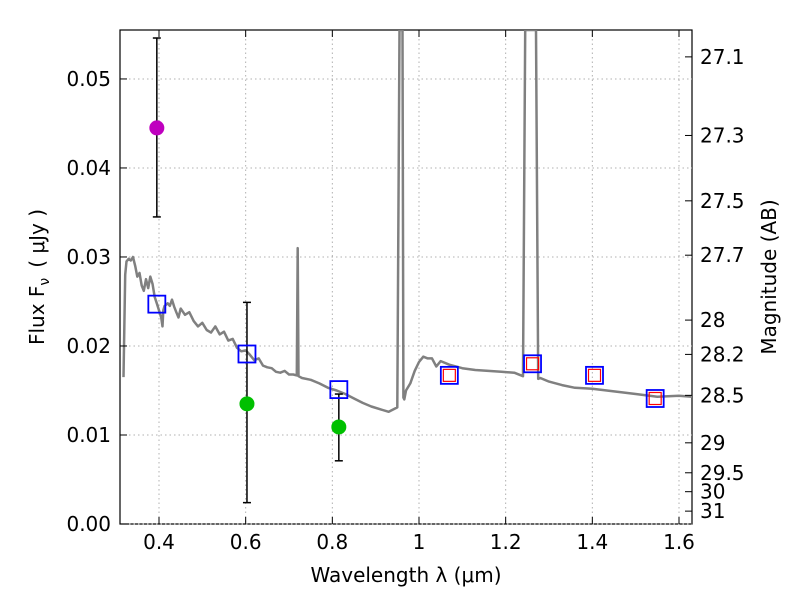 Image resolution: width=800 pixels, height=600 pixels. Describe the element at coordinates (506, 542) in the screenshot. I see `x-tick-label: 1.2` at that location.